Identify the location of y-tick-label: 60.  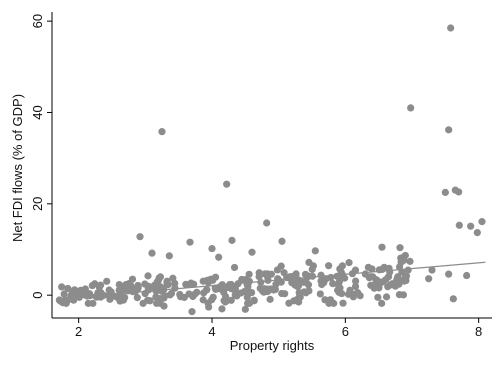
(37, 21).